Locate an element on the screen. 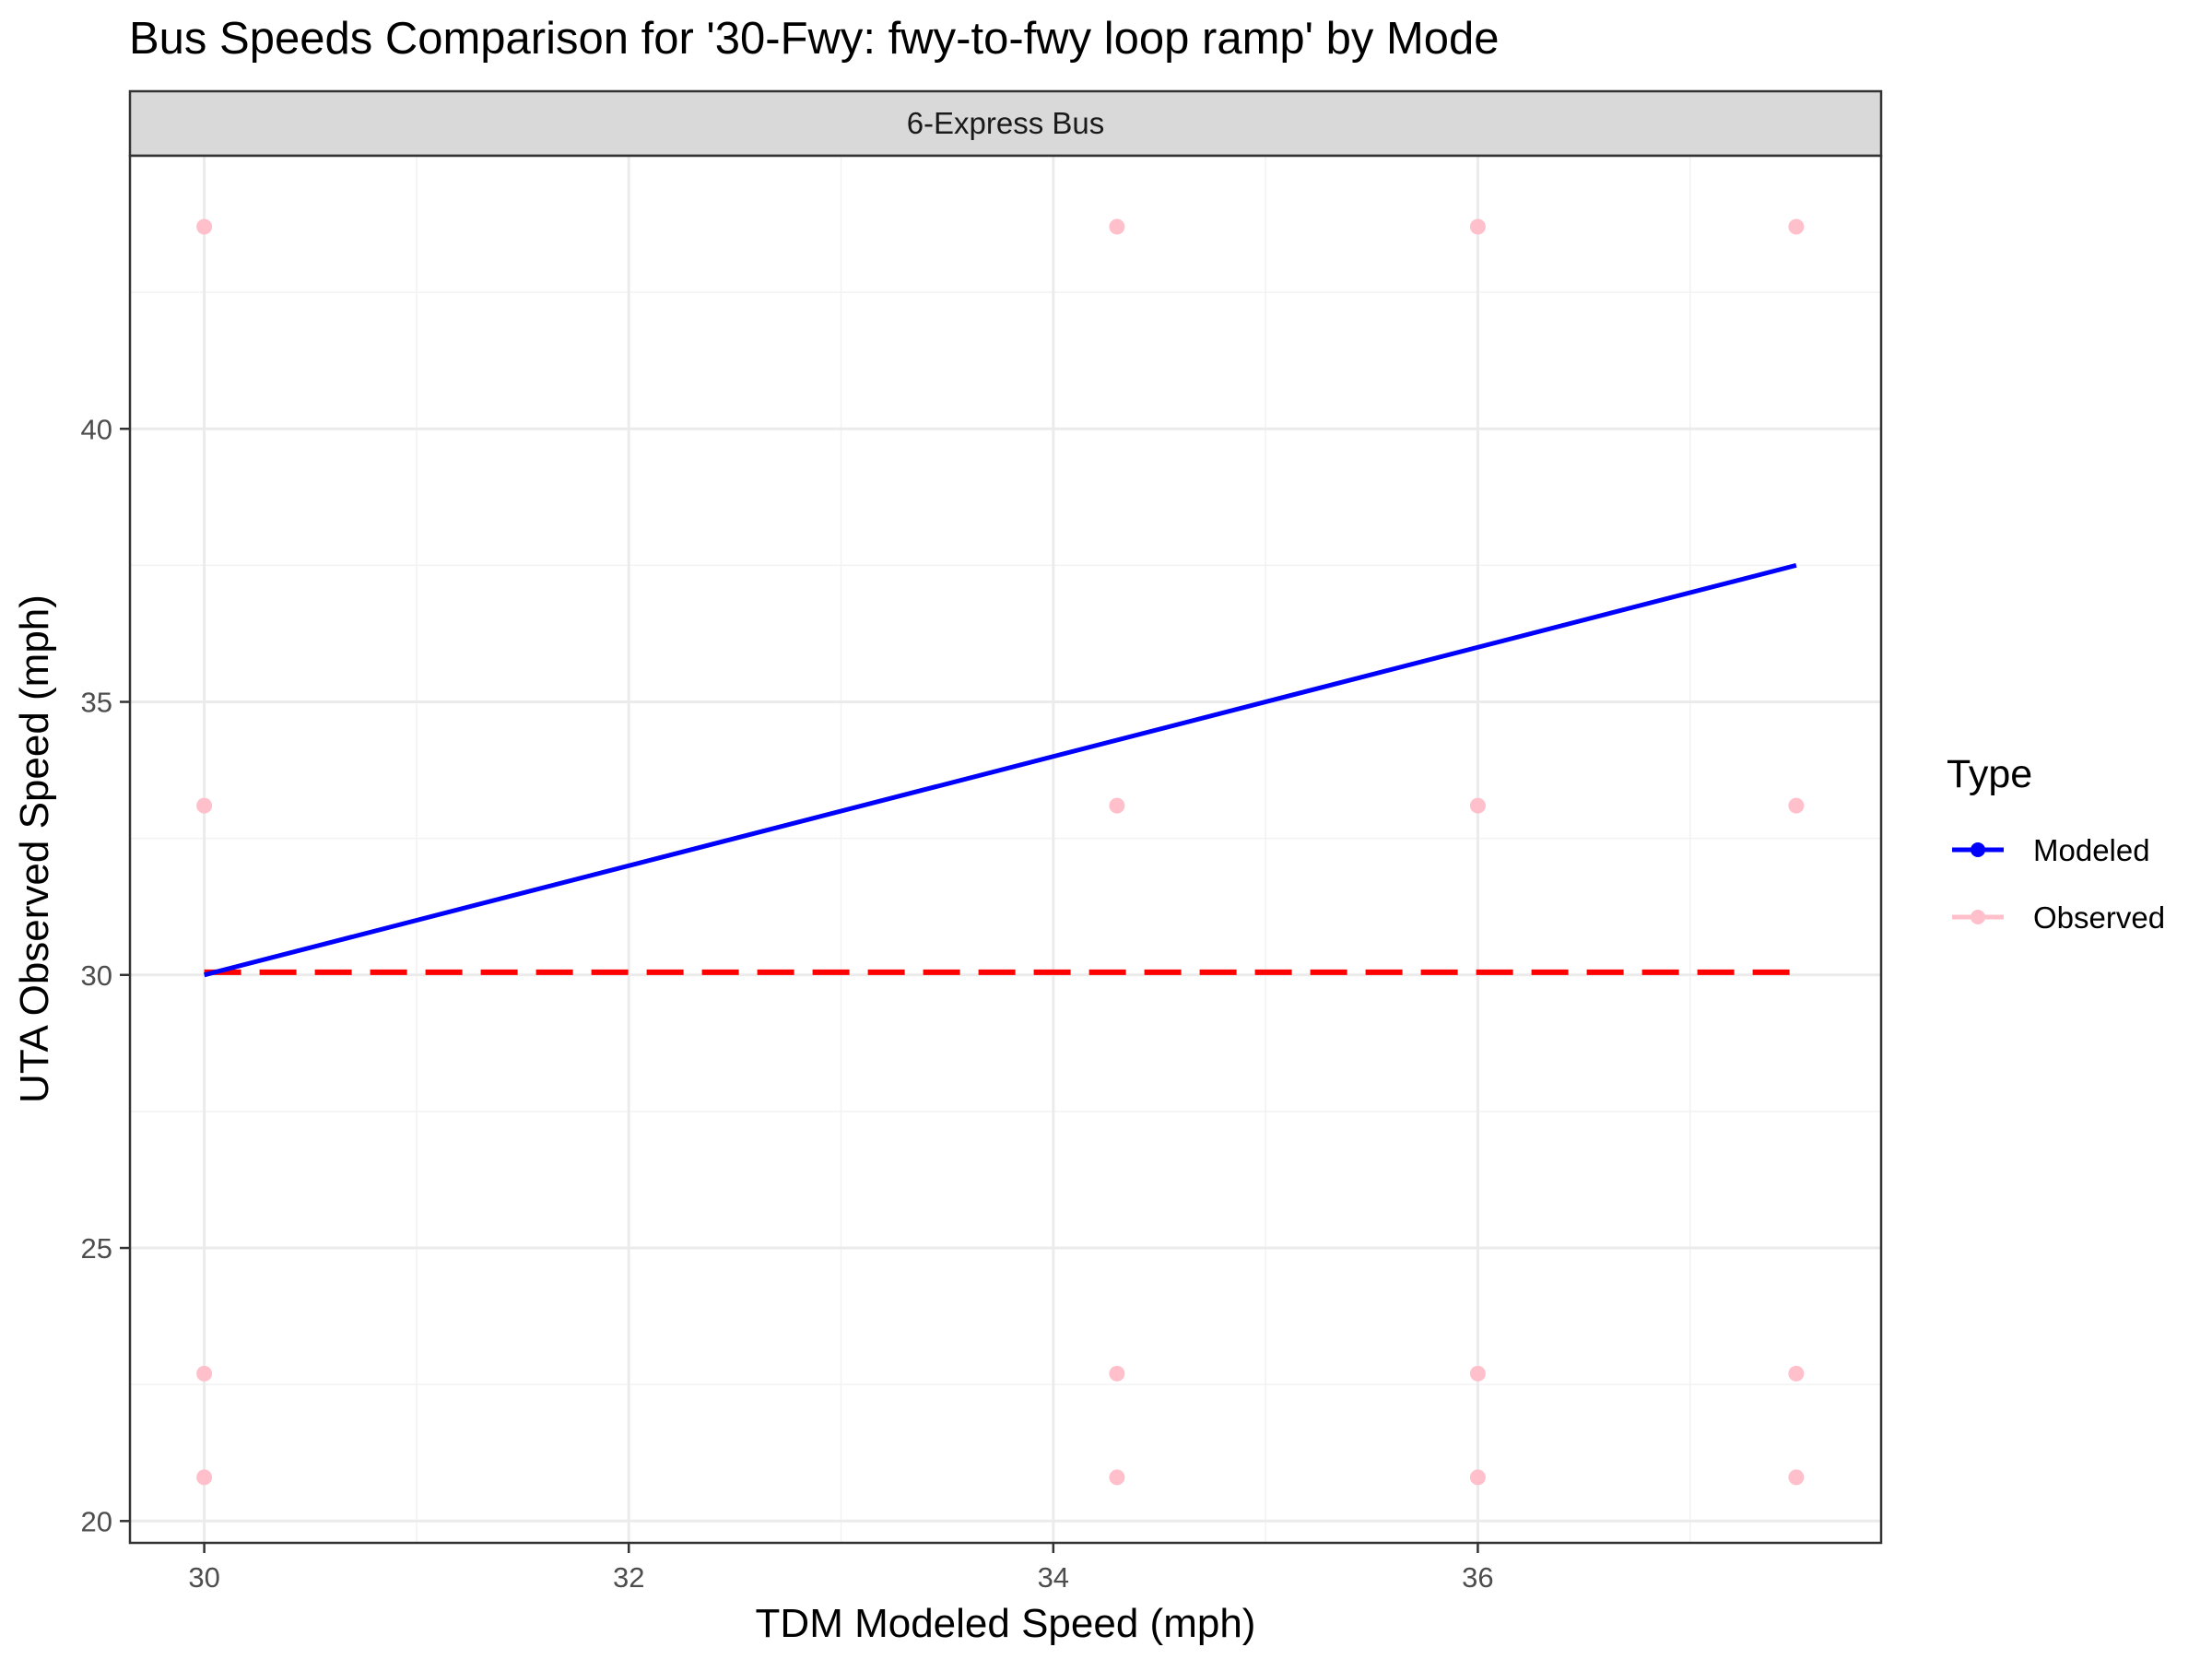 The height and width of the screenshot is (1659, 2212). x-tick-label: 36 is located at coordinates (1477, 1577).